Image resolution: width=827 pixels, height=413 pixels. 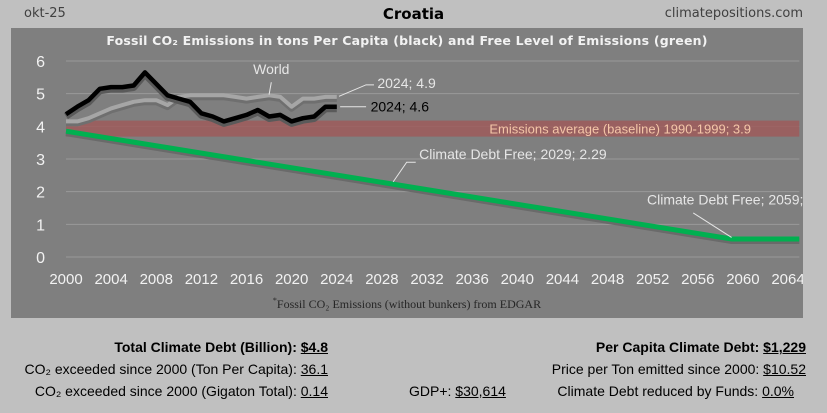 What do you see at coordinates (787, 279) in the screenshot?
I see `x-tick-label: 2064` at bounding box center [787, 279].